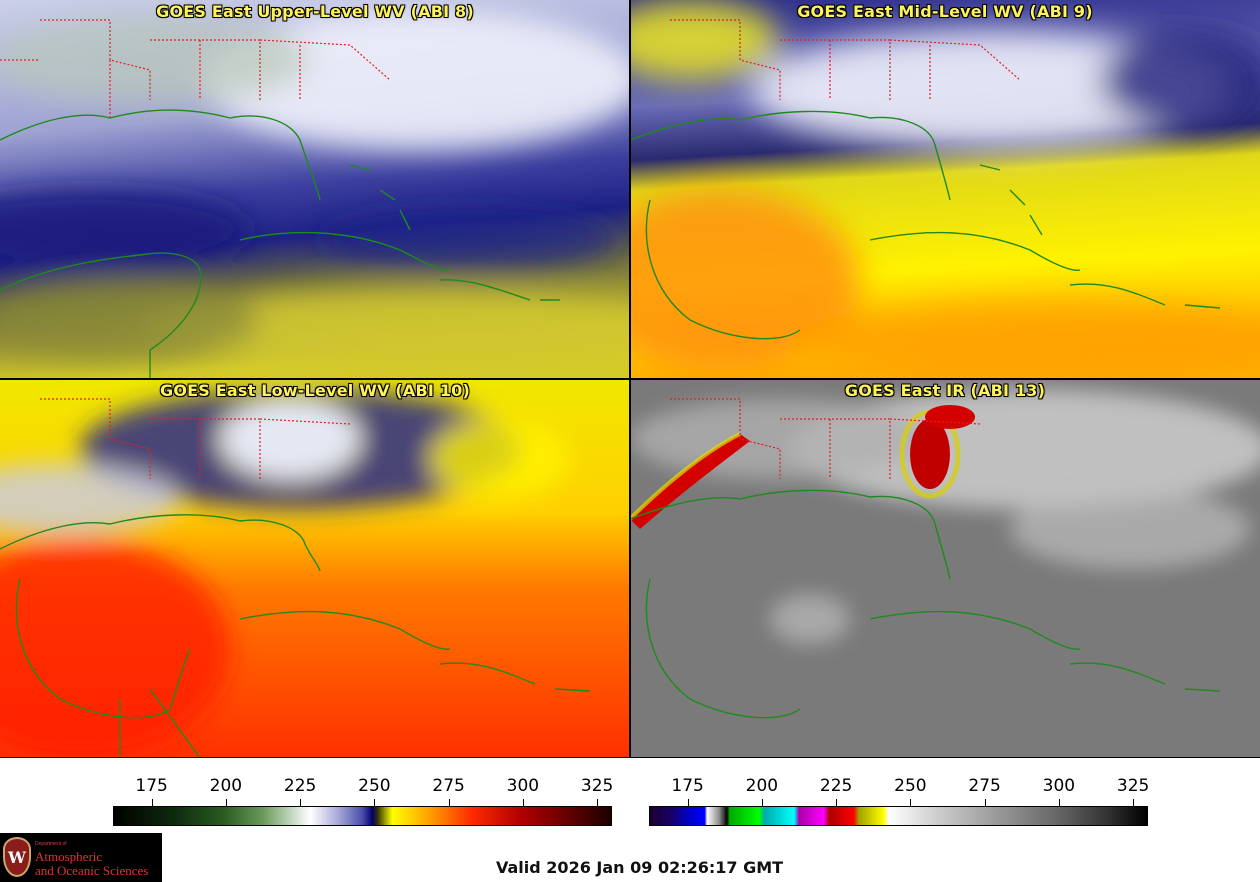 This screenshot has width=1260, height=882. I want to click on logo-line1: Atmospheric, so click(69, 856).